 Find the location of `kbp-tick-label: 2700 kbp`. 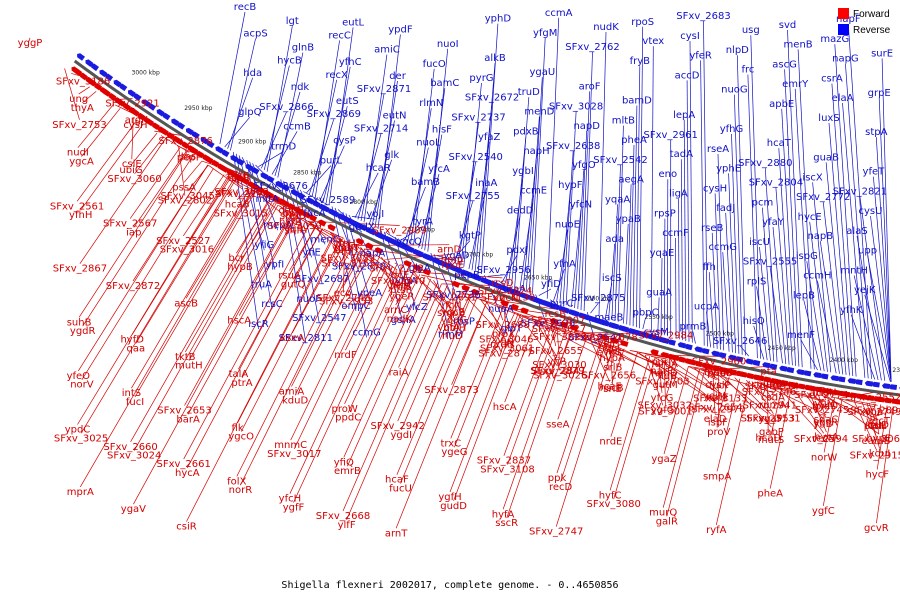

kbp-tick-label: 2700 kbp is located at coordinates (479, 255).